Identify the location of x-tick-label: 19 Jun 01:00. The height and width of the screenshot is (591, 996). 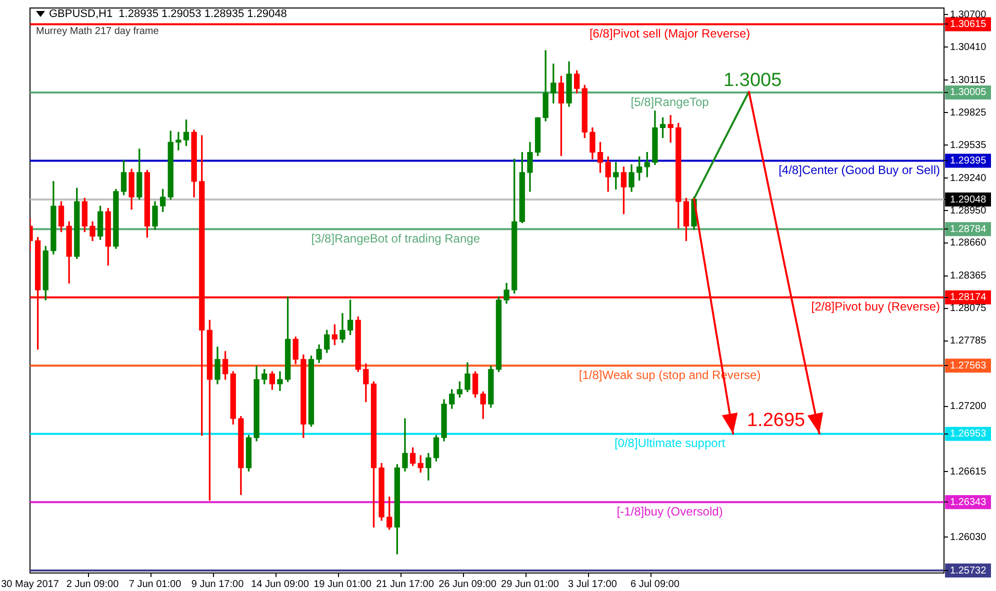
(343, 584).